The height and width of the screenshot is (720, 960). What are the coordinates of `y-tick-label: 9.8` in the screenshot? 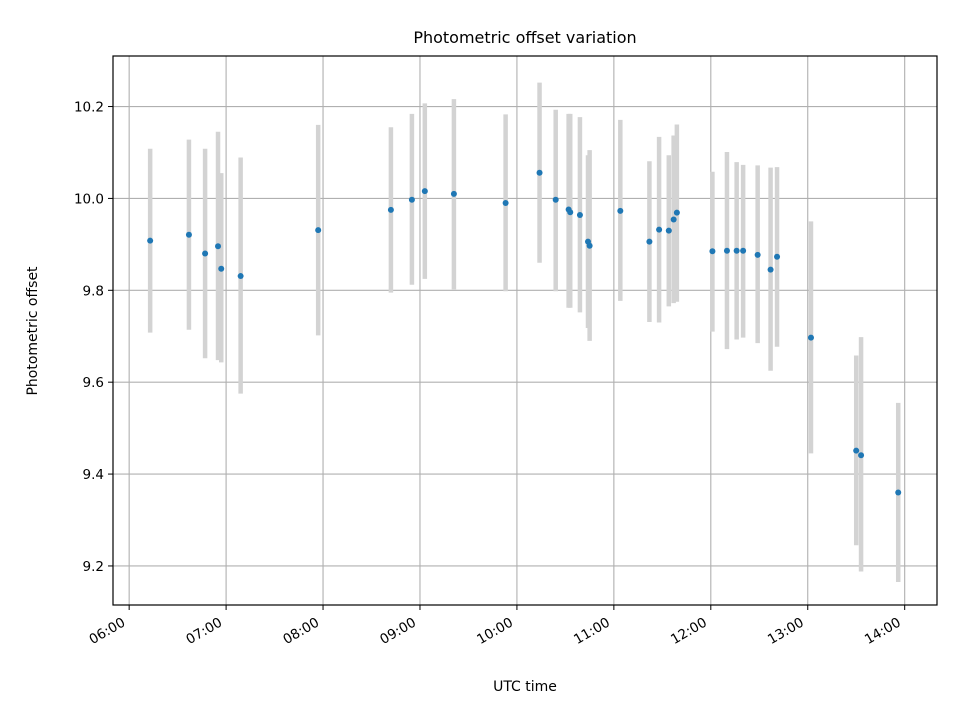 It's located at (93, 291).